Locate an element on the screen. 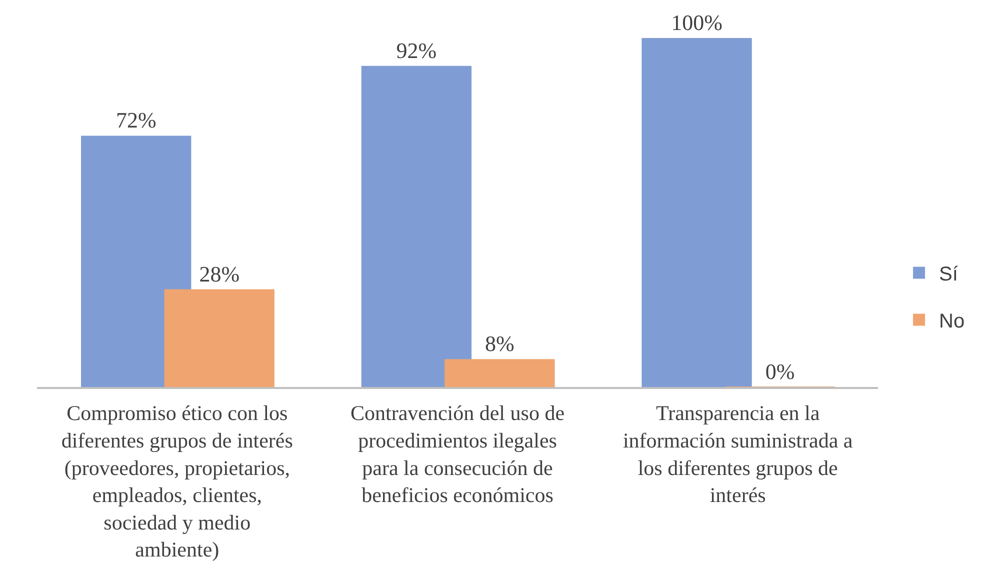 The image size is (982, 579). legend-label: No is located at coordinates (952, 321).